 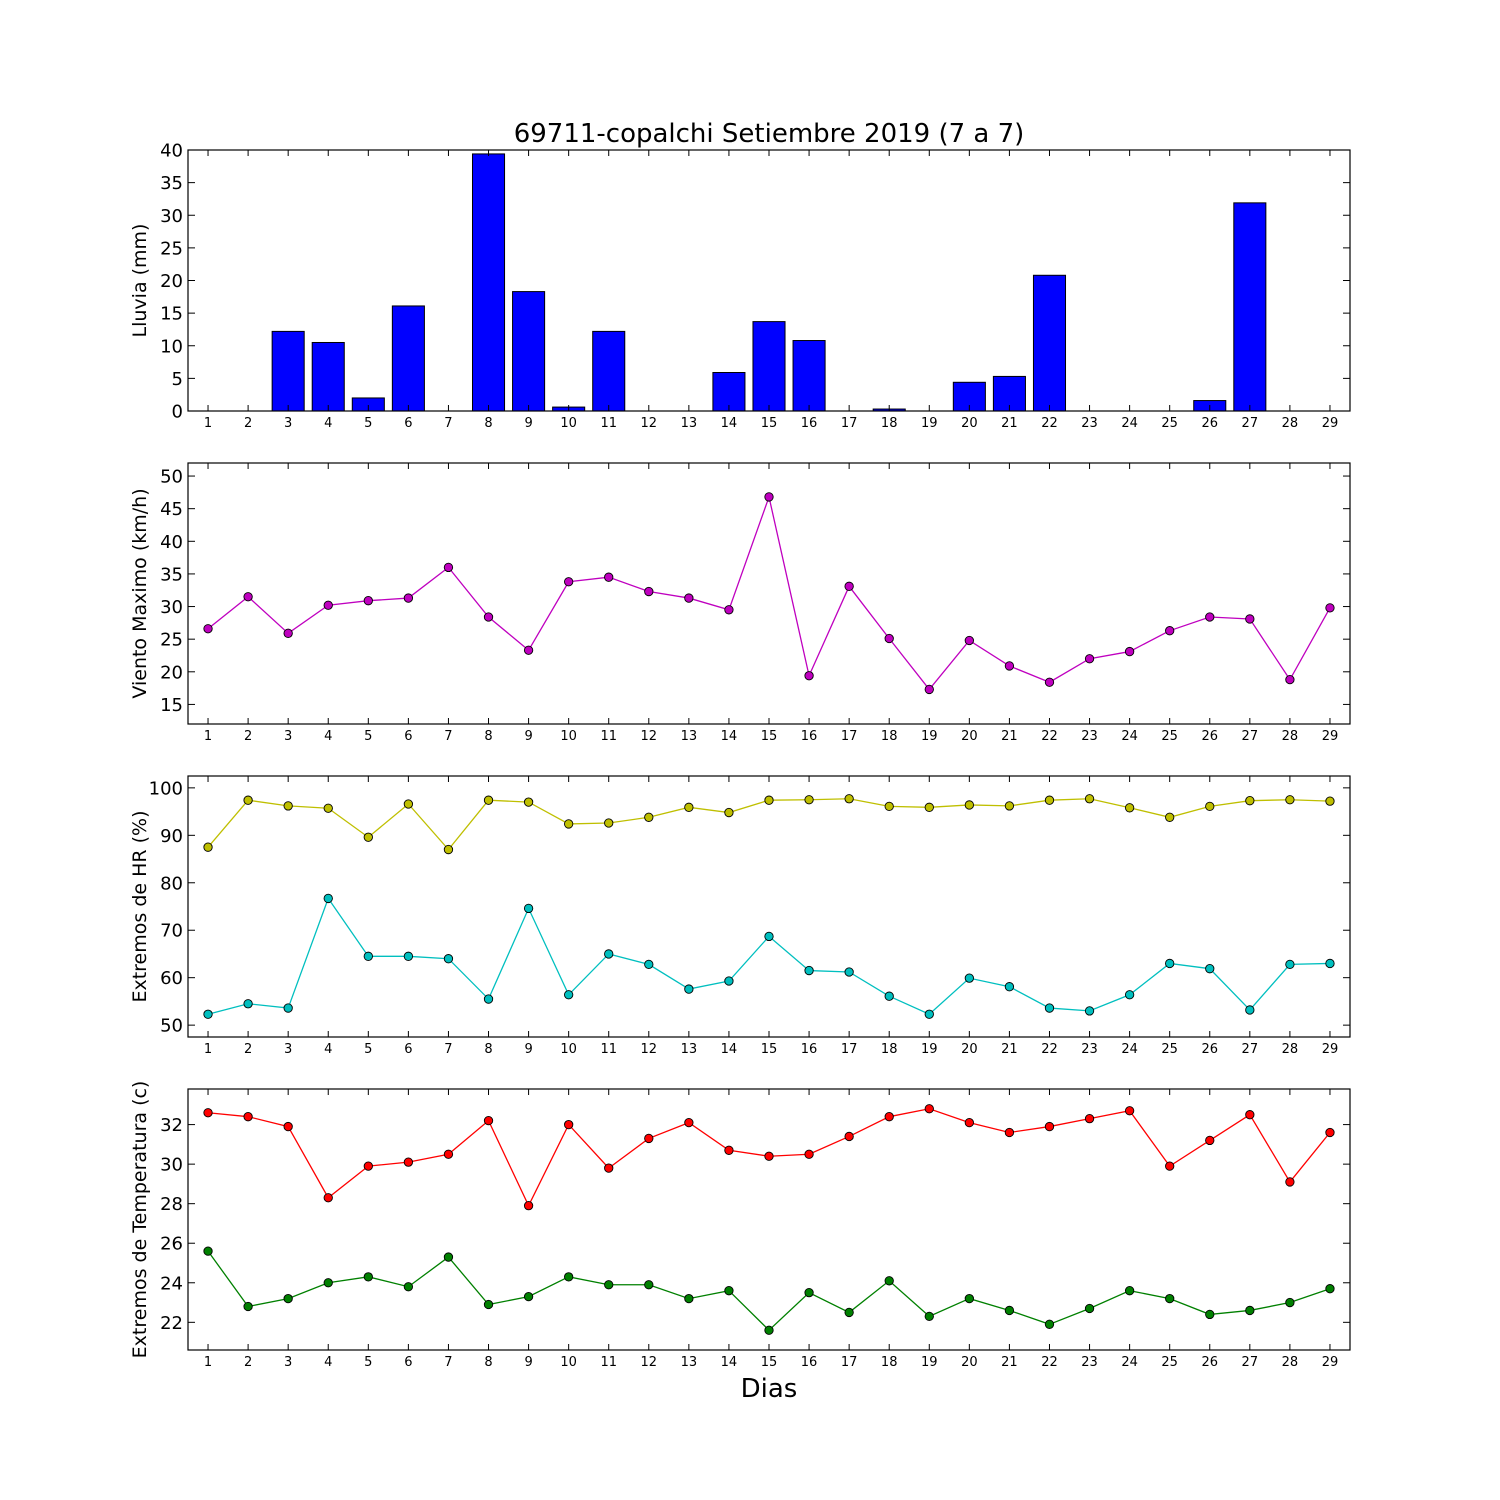 What do you see at coordinates (140, 281) in the screenshot?
I see `rain-y-axis-label: Lluvia (mm)` at bounding box center [140, 281].